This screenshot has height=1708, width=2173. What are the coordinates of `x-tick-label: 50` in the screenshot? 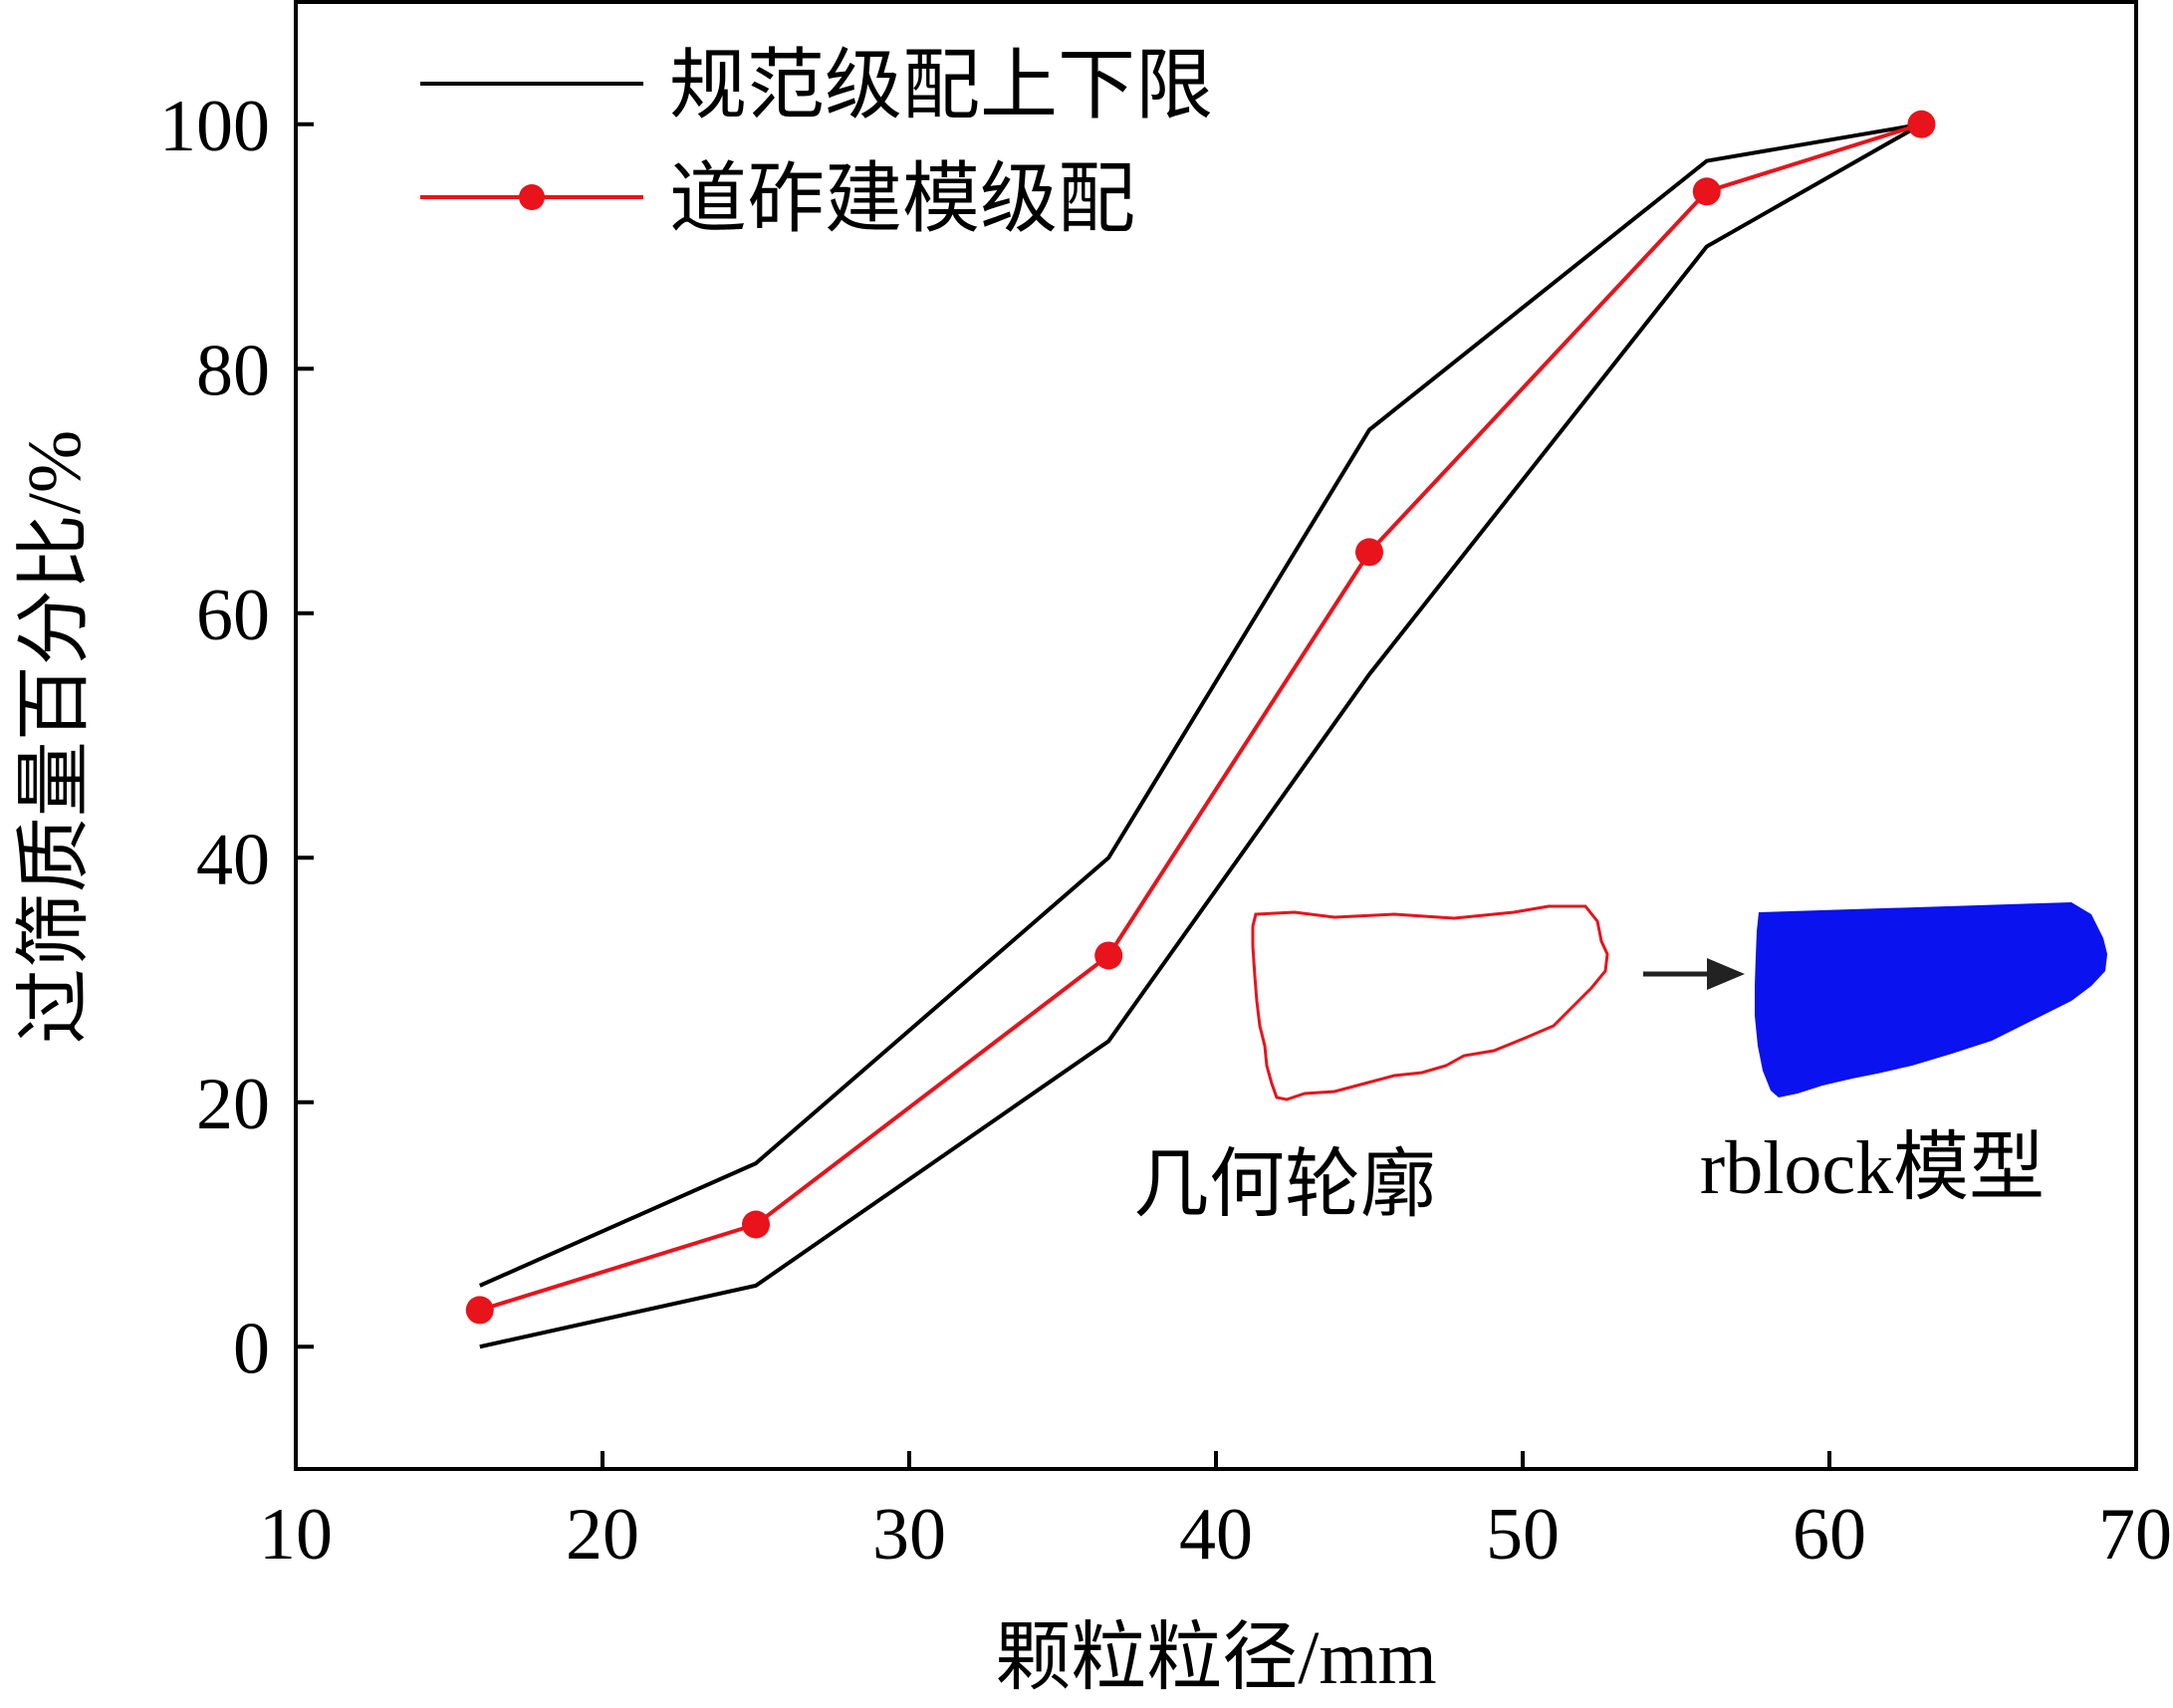 It's located at (1523, 1535).